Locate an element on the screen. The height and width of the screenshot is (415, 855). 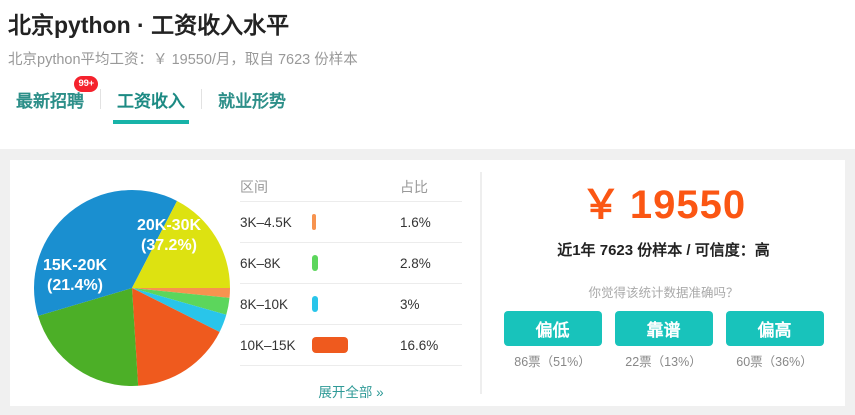
pie-slice-6k-8k is located at coordinates (181, 301).